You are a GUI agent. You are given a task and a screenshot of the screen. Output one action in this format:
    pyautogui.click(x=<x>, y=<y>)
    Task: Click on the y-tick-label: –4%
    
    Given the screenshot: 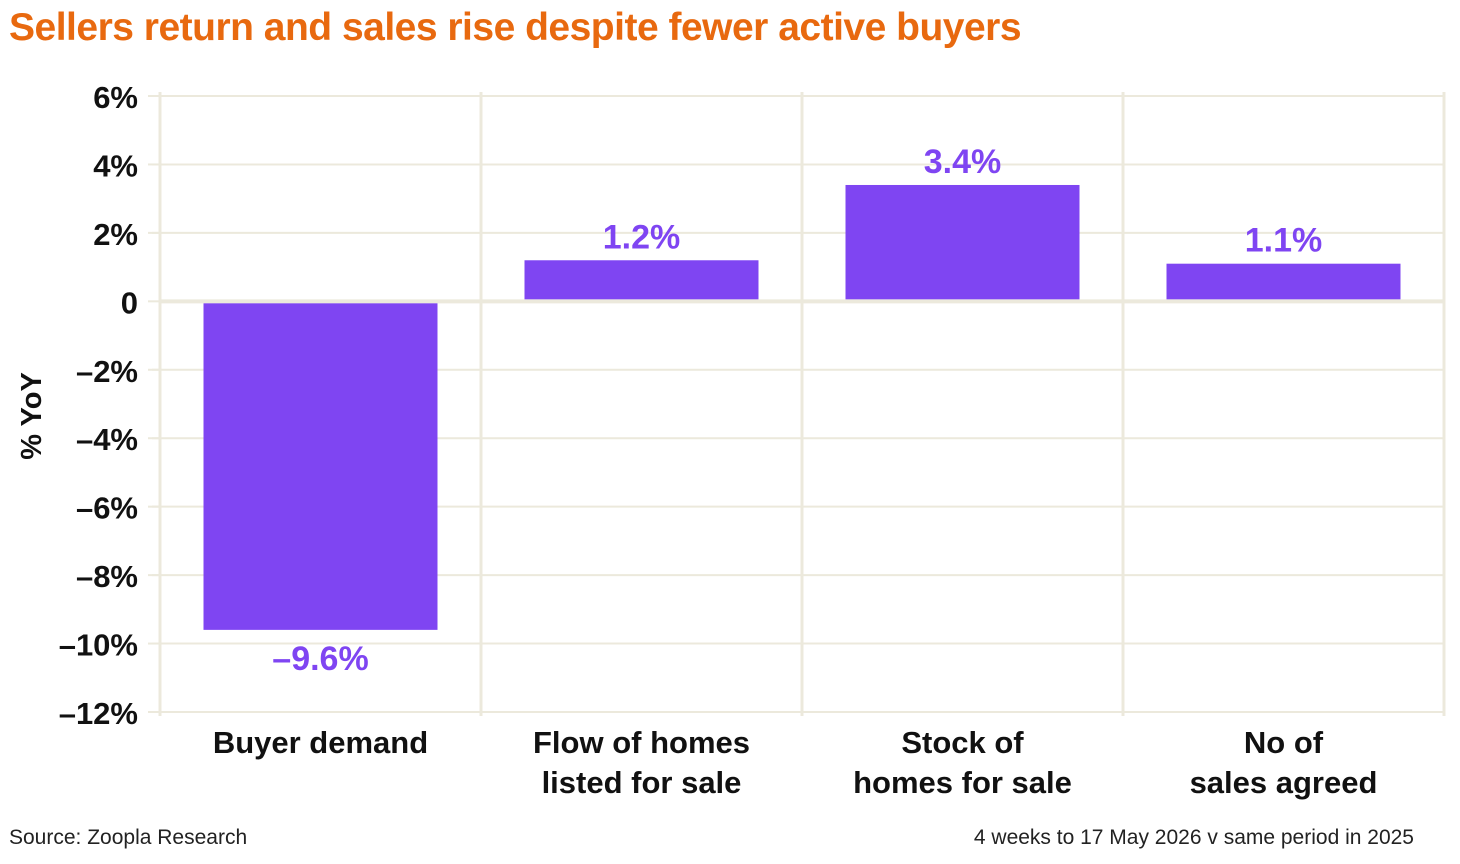 What is the action you would take?
    pyautogui.click(x=107, y=439)
    